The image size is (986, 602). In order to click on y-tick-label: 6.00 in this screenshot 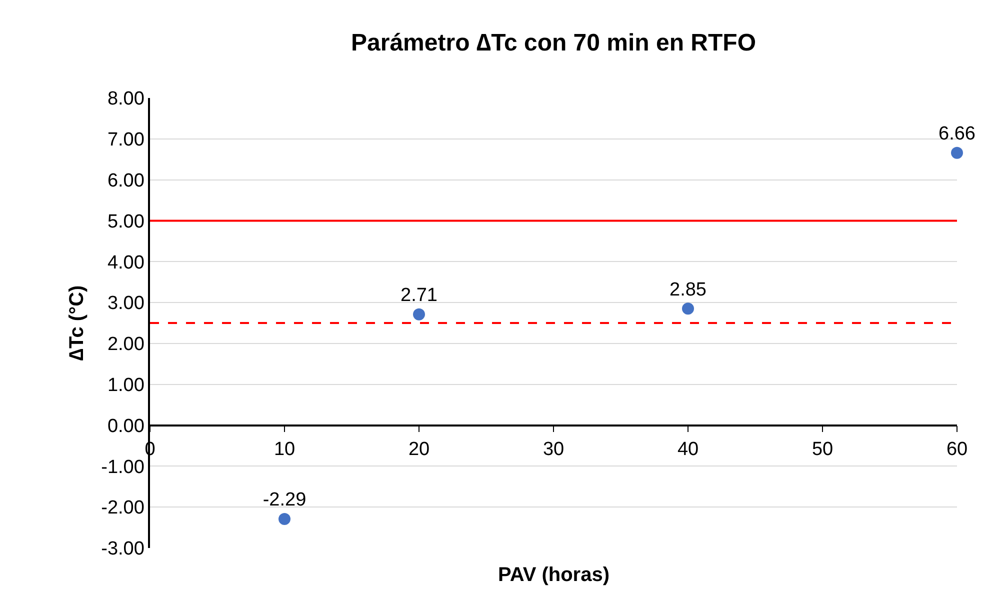, I will do `click(125, 181)`.